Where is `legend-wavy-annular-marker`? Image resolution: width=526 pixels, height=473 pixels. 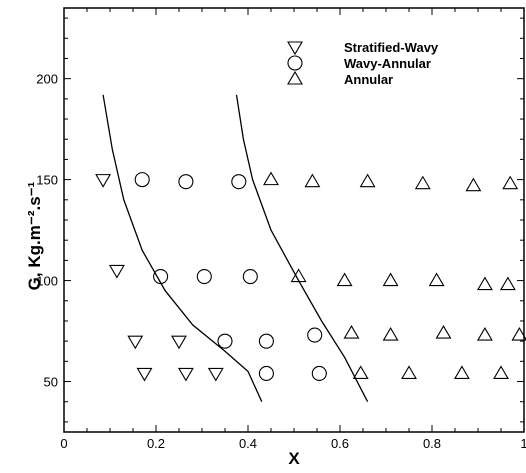
legend-wavy-annular-marker is located at coordinates (295, 63).